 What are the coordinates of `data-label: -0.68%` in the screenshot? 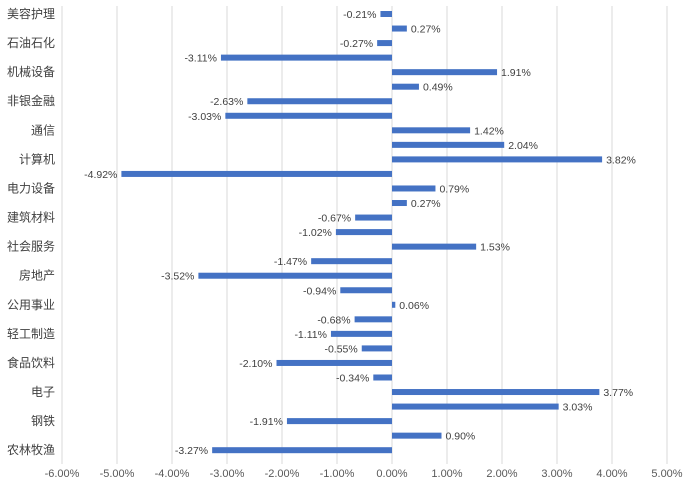 It's located at (333, 320).